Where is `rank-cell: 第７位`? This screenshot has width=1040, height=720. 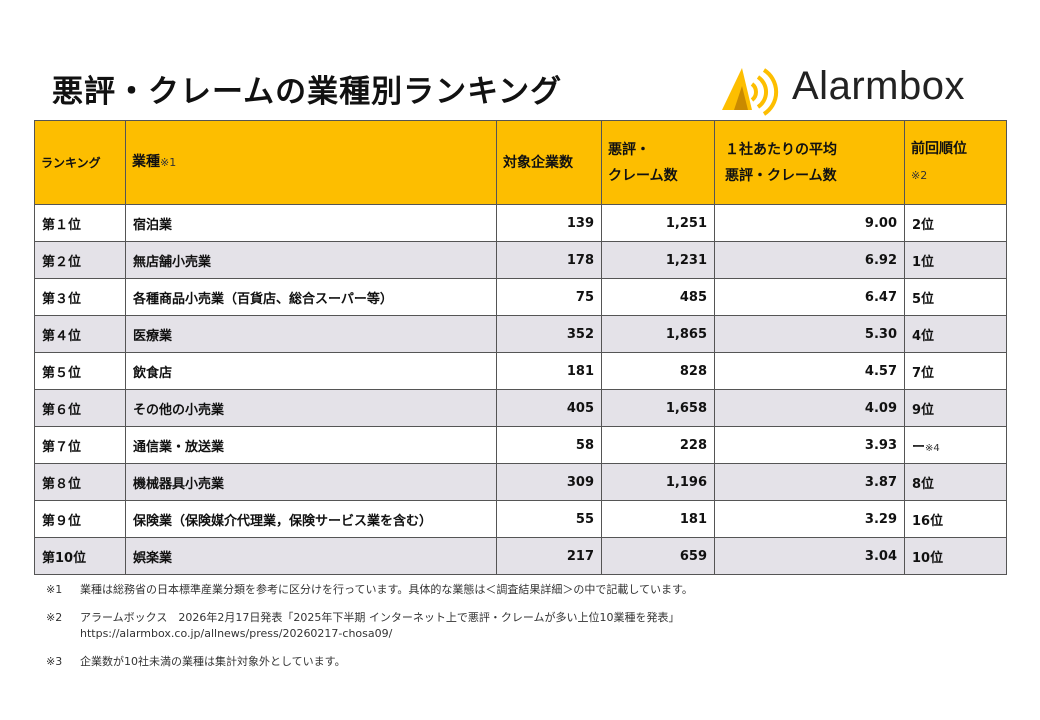 rank-cell: 第７位 is located at coordinates (80, 445).